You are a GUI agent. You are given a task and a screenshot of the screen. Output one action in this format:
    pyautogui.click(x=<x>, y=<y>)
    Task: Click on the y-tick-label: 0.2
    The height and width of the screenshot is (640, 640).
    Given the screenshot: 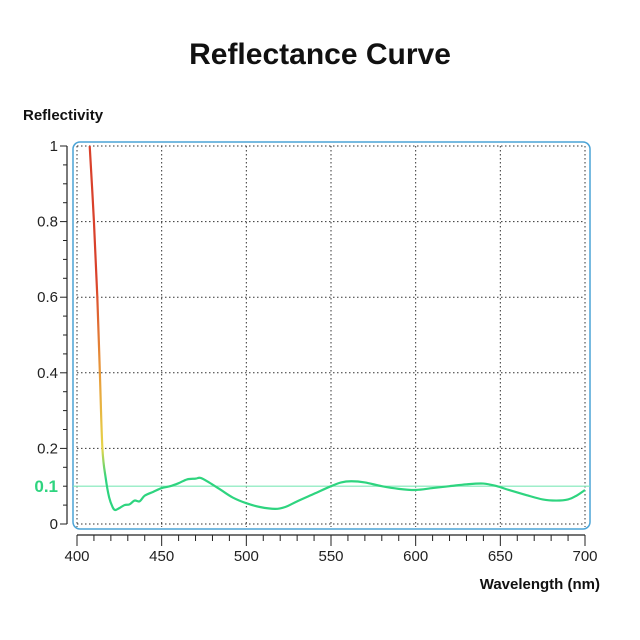 What is the action you would take?
    pyautogui.click(x=47, y=448)
    